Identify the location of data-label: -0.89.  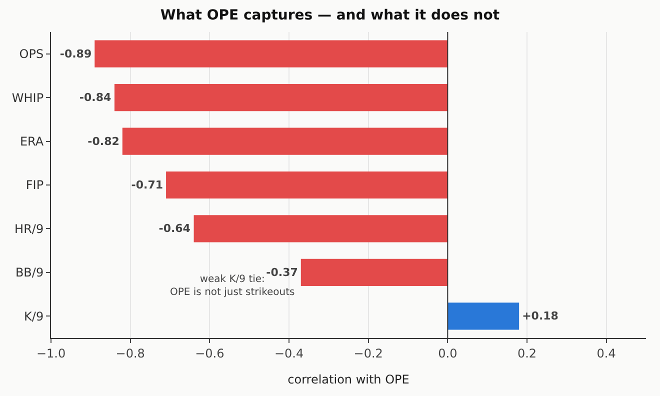
(76, 53).